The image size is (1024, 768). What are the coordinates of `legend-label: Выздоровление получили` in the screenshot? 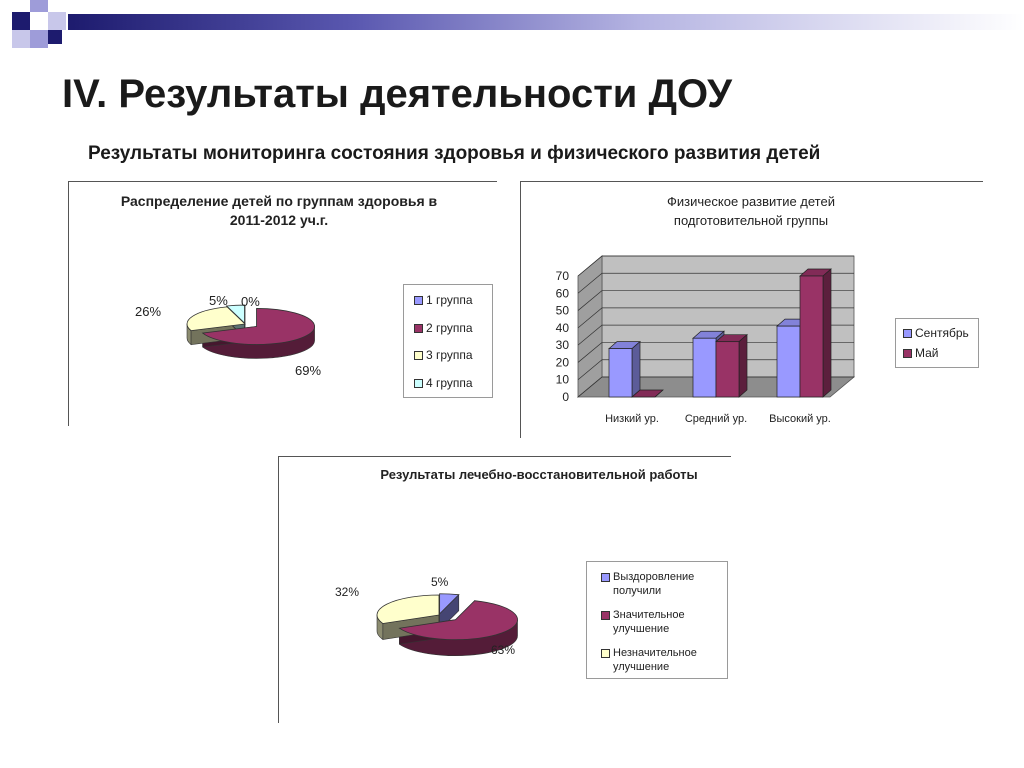 It's located at (654, 584).